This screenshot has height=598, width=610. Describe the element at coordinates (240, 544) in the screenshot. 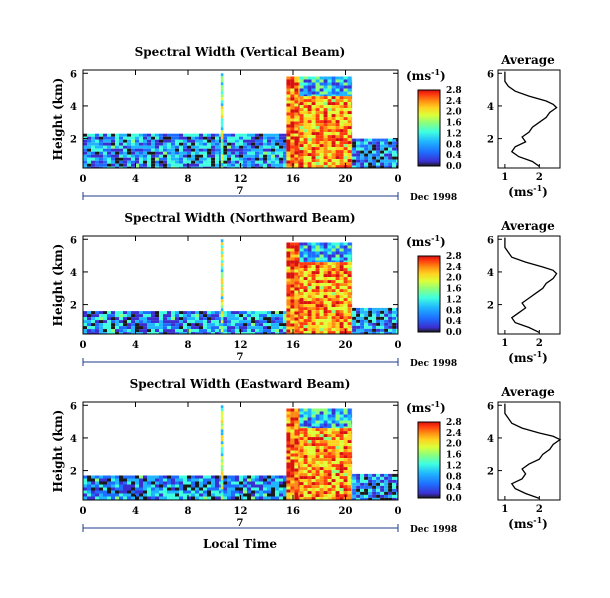

I see `x-axis-label: Local Time` at that location.